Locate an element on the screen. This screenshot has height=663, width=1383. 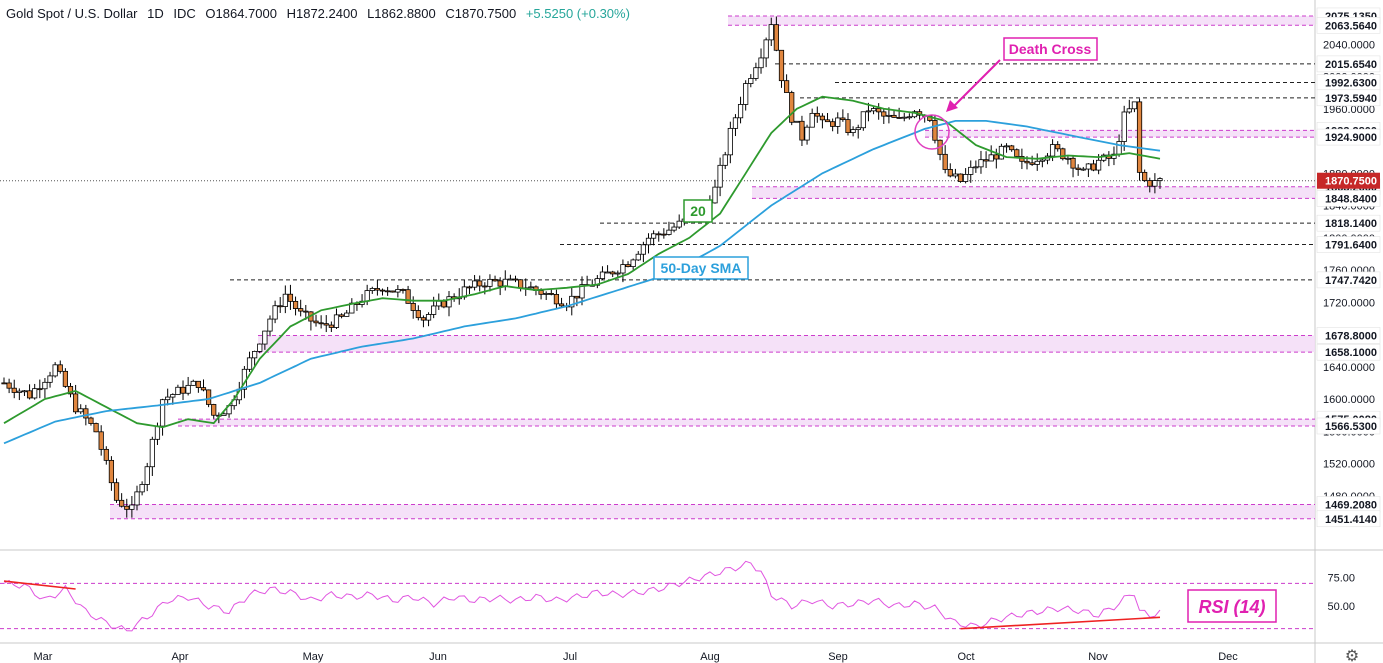
interval-label: 1D is located at coordinates (155, 13).